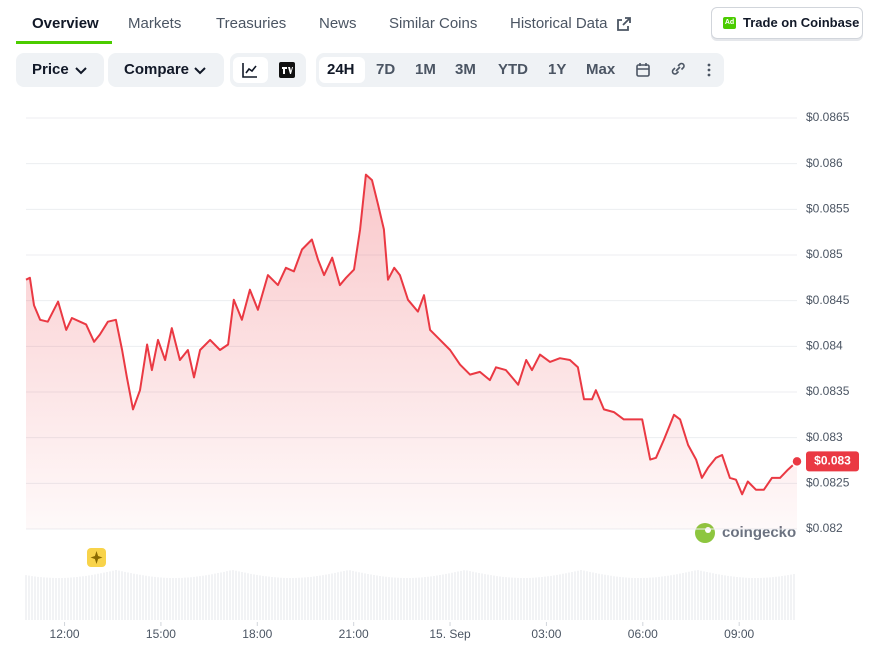 The image size is (873, 651). What do you see at coordinates (50, 69) in the screenshot?
I see `price-label: Price` at bounding box center [50, 69].